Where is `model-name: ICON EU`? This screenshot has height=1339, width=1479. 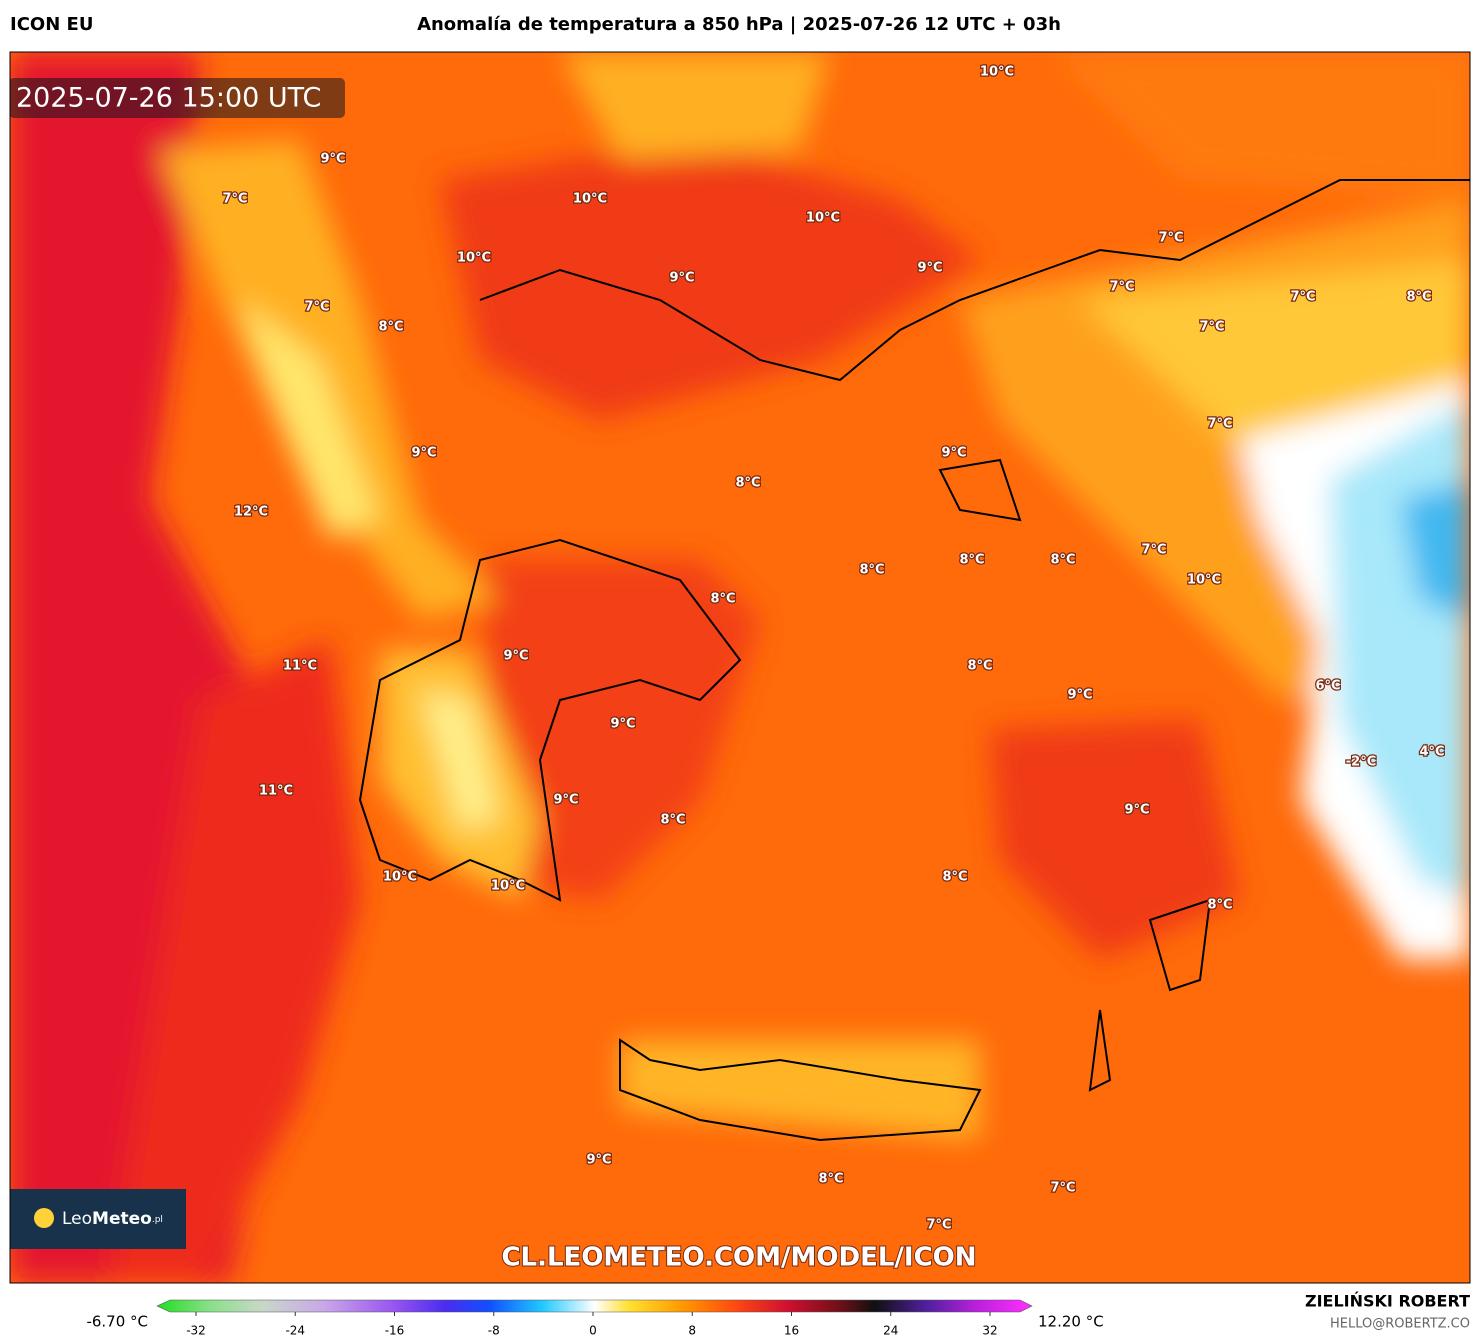
model-name: ICON EU is located at coordinates (51, 24).